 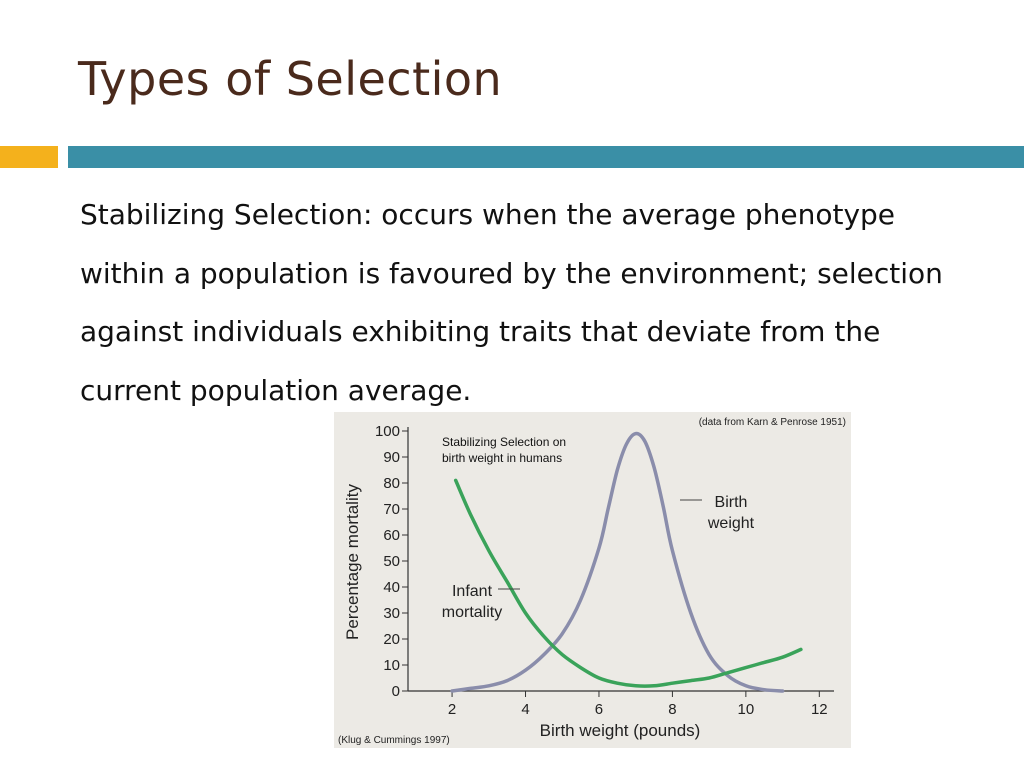 What do you see at coordinates (391, 665) in the screenshot?
I see `y-tick-label: 10` at bounding box center [391, 665].